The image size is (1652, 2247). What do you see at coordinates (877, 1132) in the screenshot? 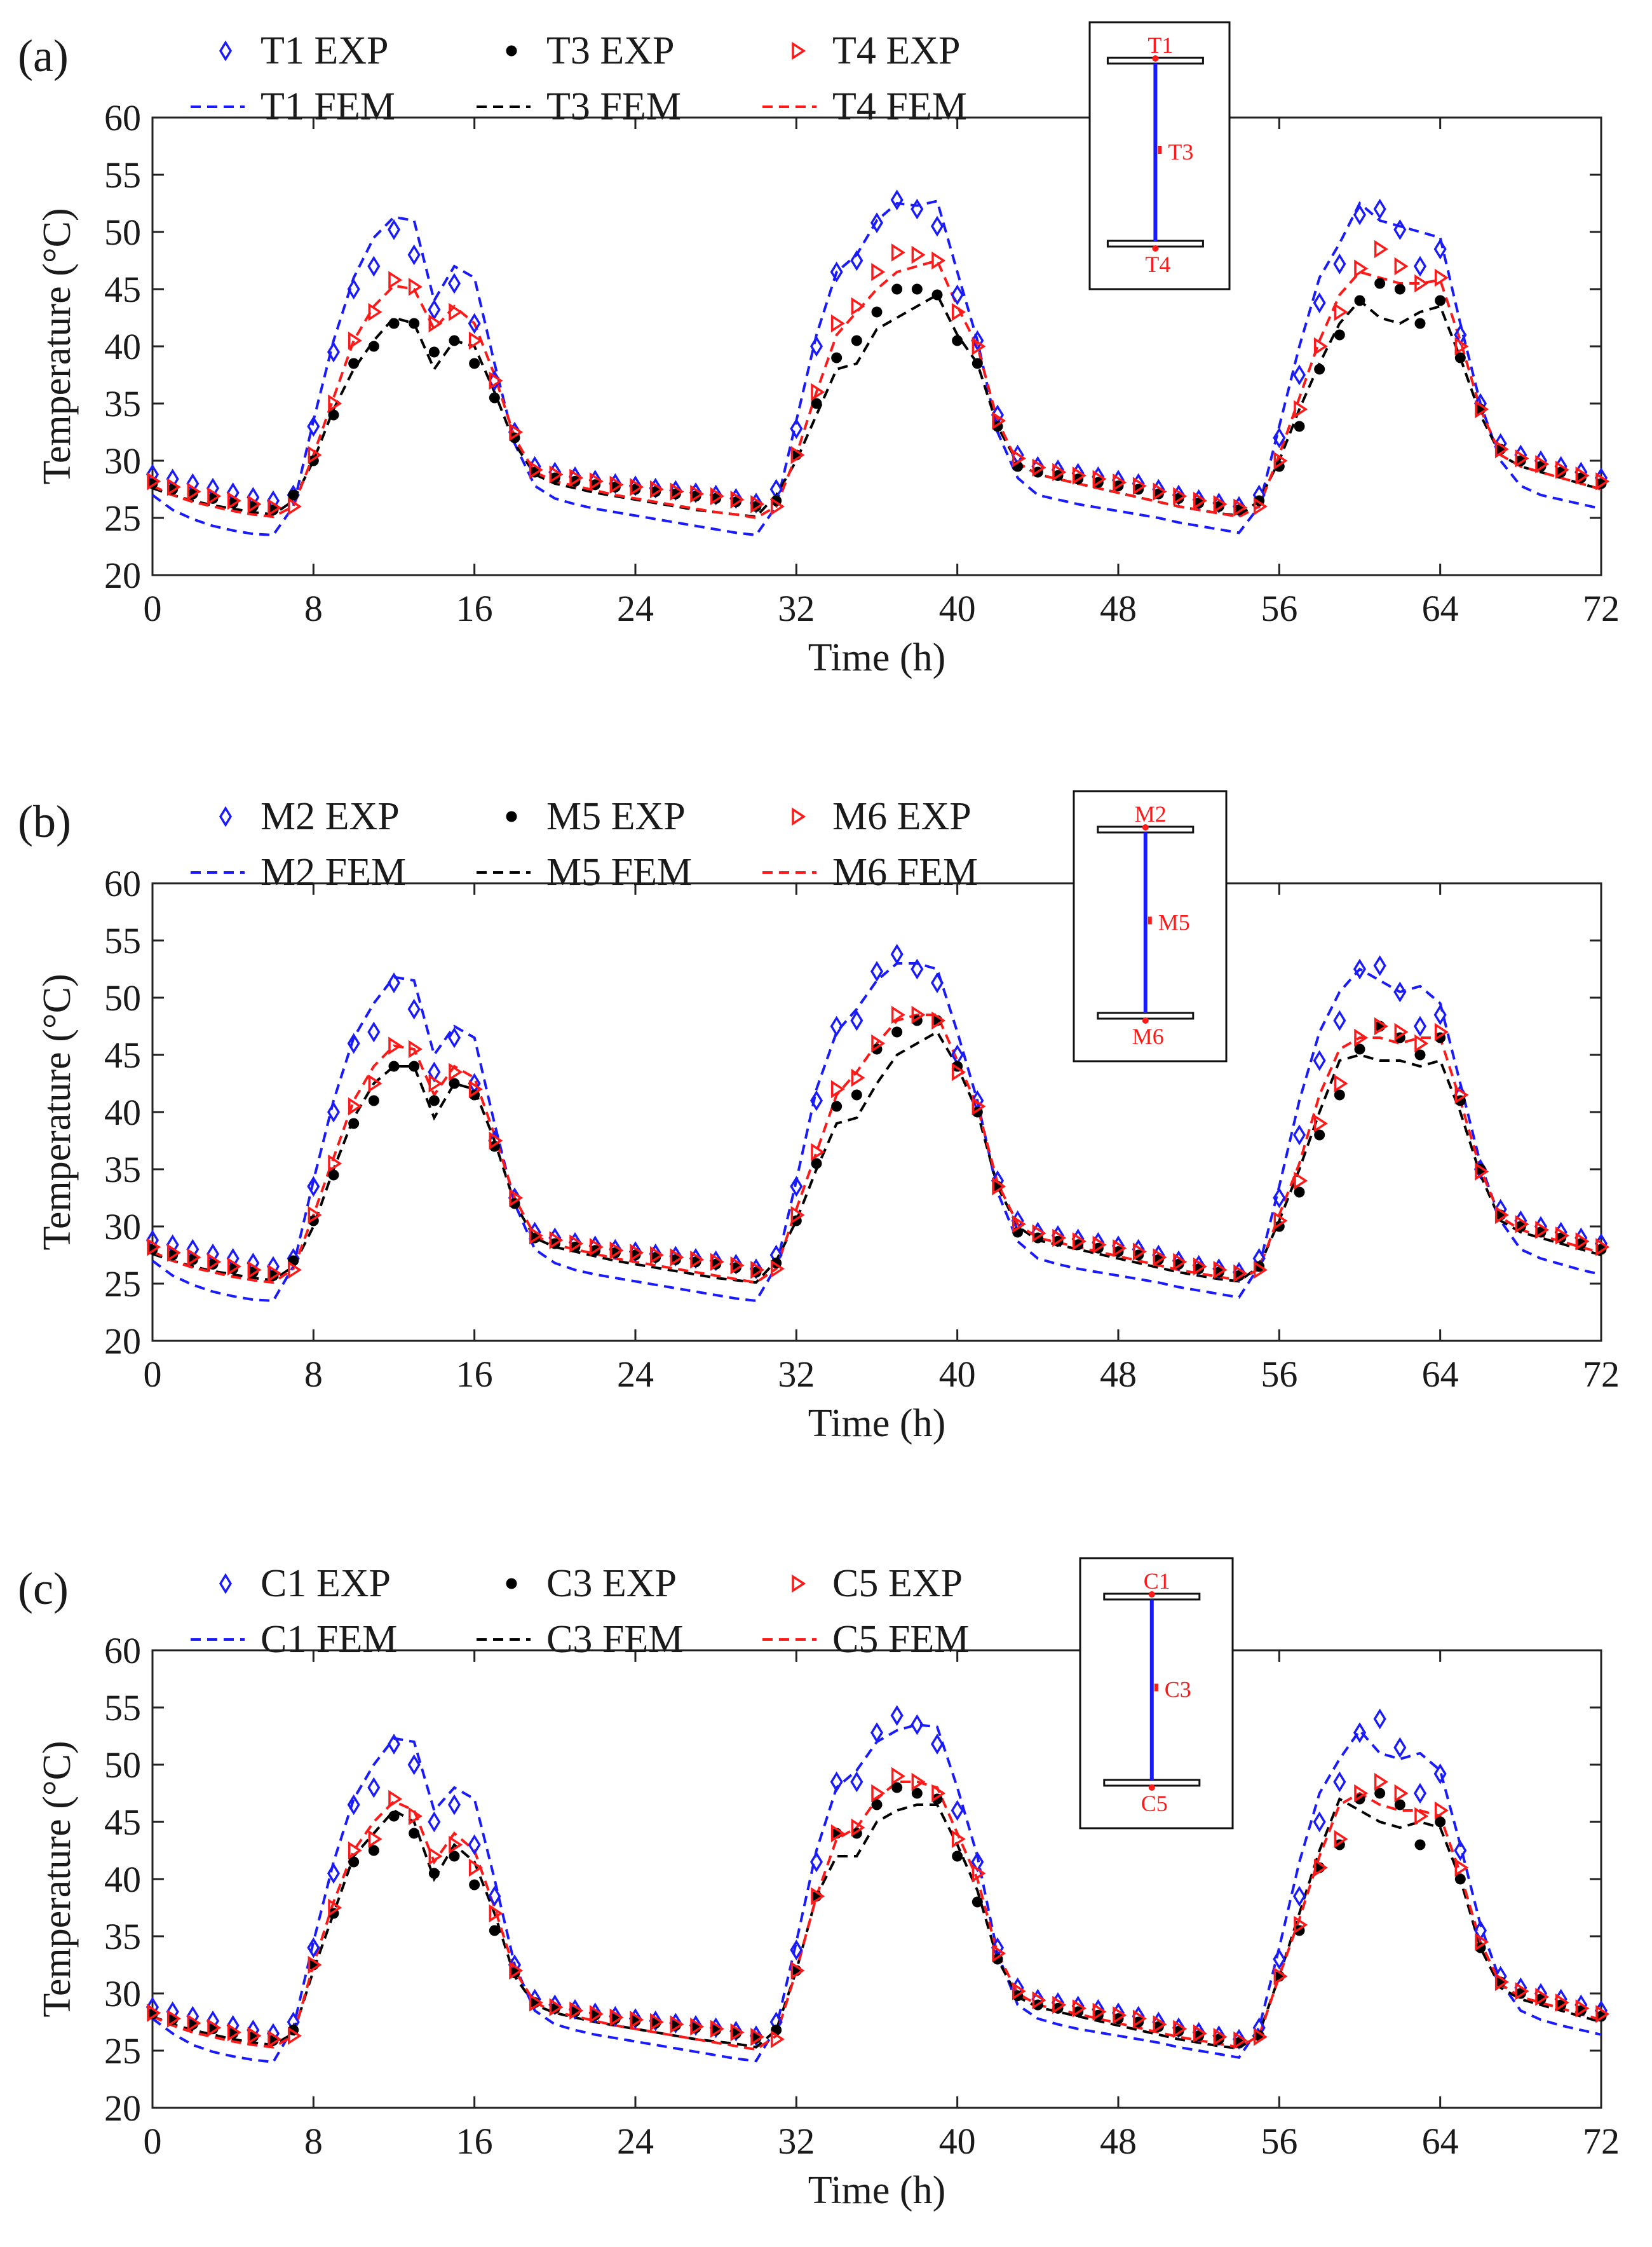
I see `series-line-m2-fem` at bounding box center [877, 1132].